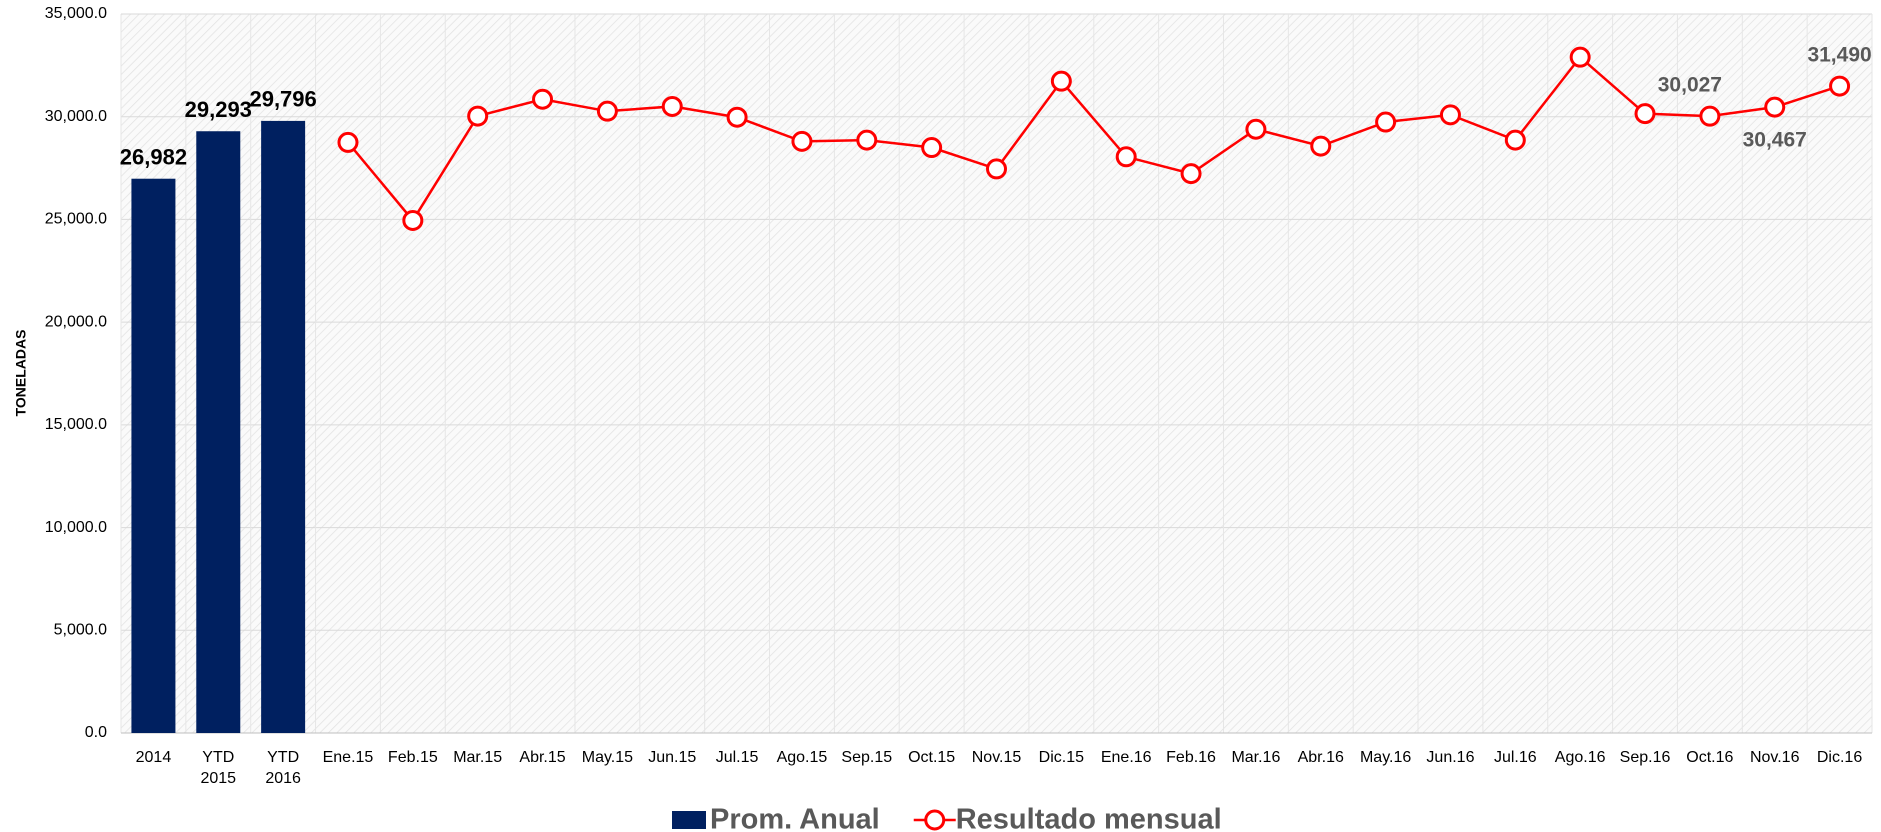  I want to click on x-tick-label: Abr.16, so click(1320, 757).